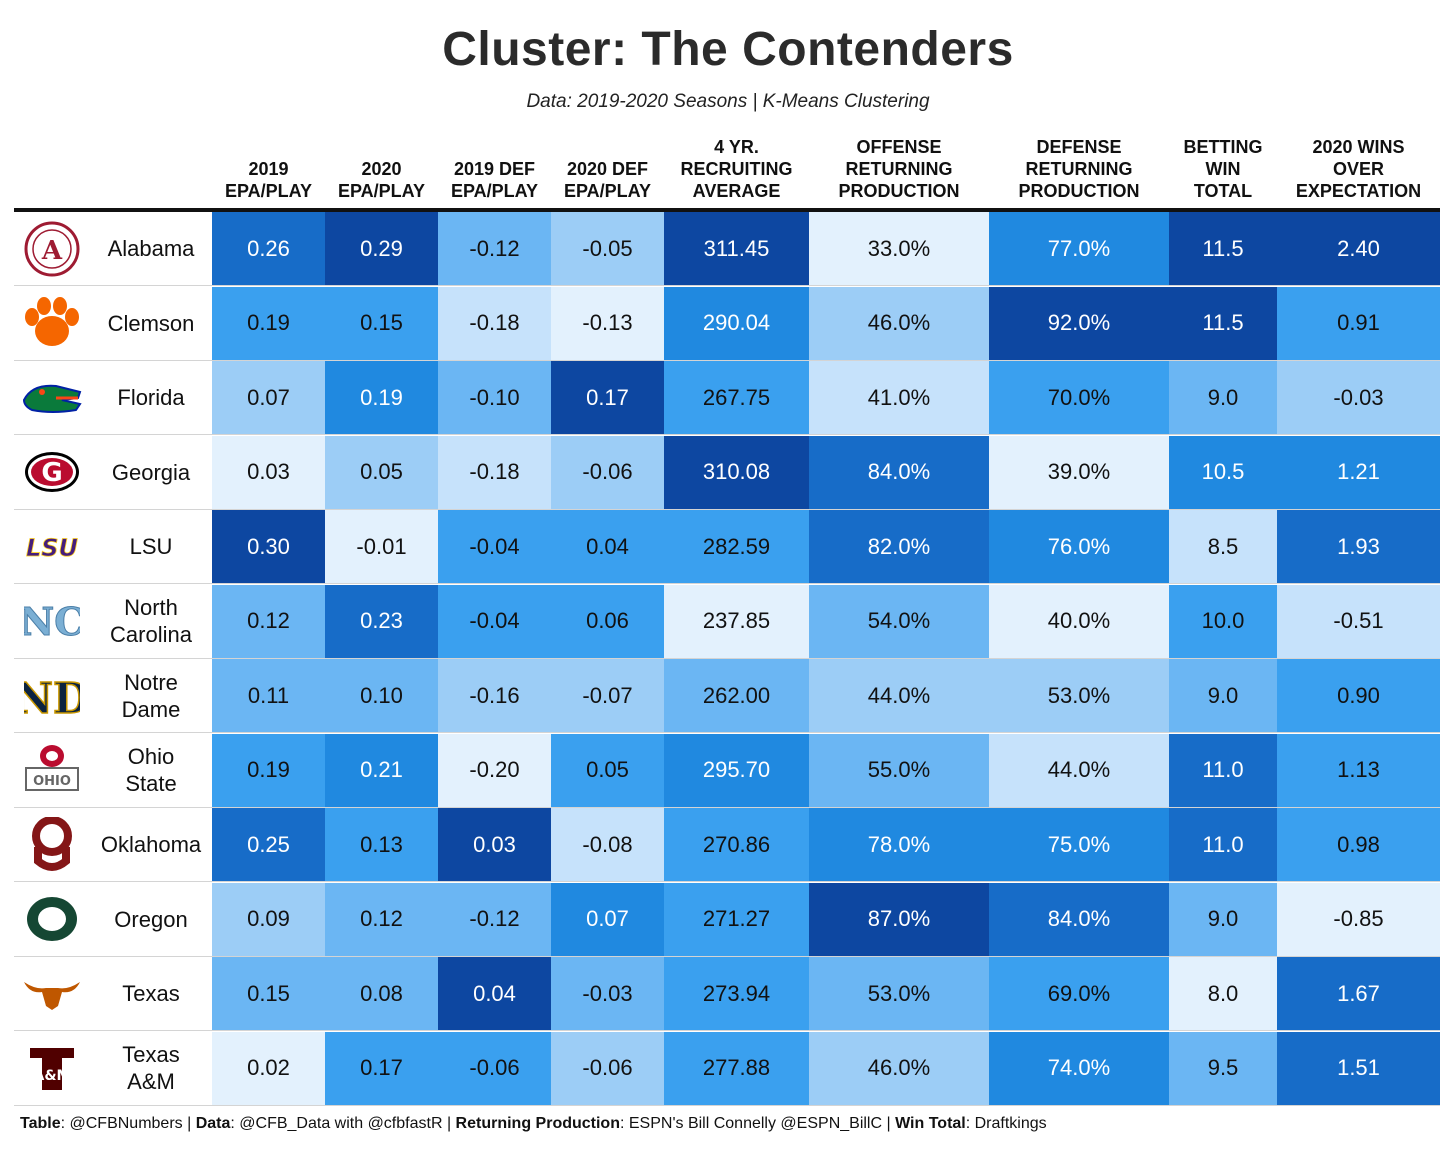 The height and width of the screenshot is (1161, 1456). Describe the element at coordinates (268, 695) in the screenshot. I see `cell-epa19: 0.11` at that location.